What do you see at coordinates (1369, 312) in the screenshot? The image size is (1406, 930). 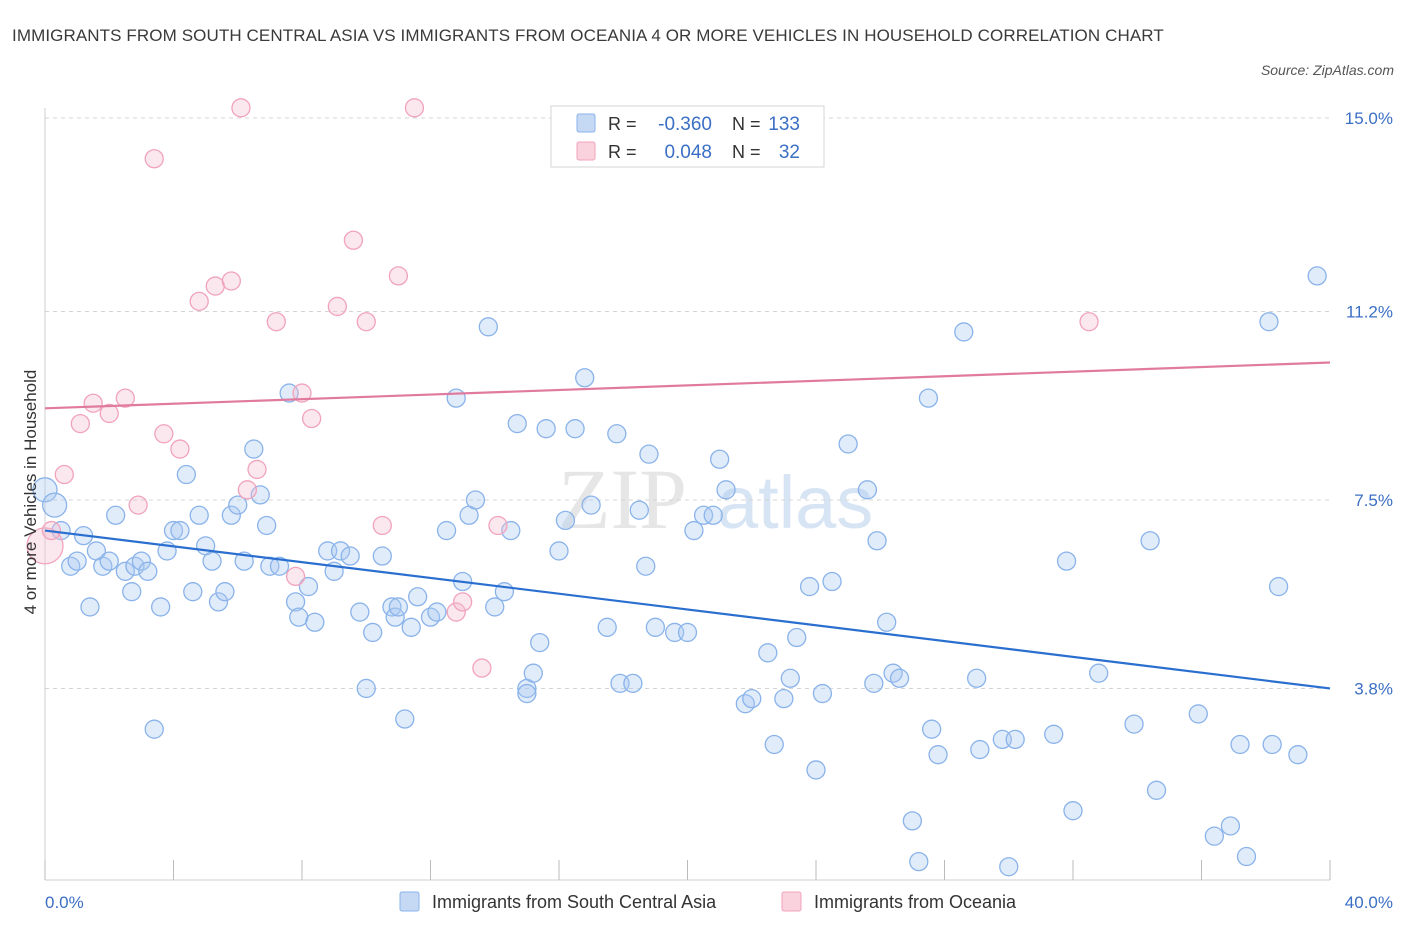 I see `y-tick-label-2: 11.2%` at bounding box center [1369, 312].